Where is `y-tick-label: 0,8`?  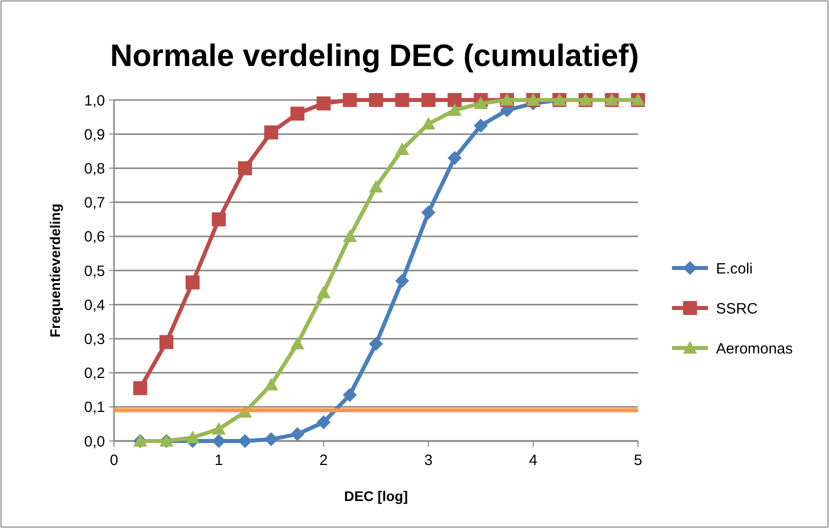 y-tick-label: 0,8 is located at coordinates (94, 169).